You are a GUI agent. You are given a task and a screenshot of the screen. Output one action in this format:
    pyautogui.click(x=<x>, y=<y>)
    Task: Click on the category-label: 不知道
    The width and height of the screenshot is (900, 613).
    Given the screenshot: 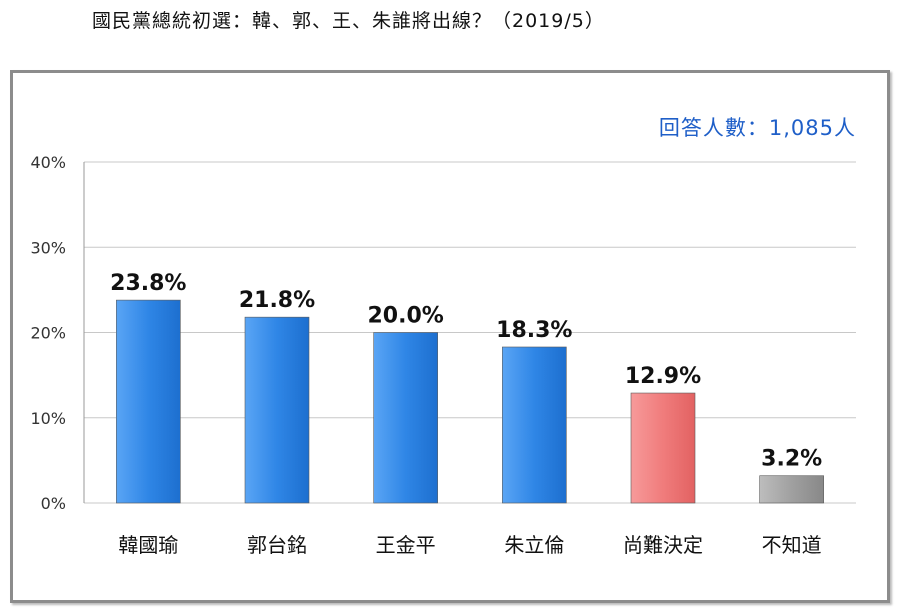 What is the action you would take?
    pyautogui.click(x=792, y=545)
    